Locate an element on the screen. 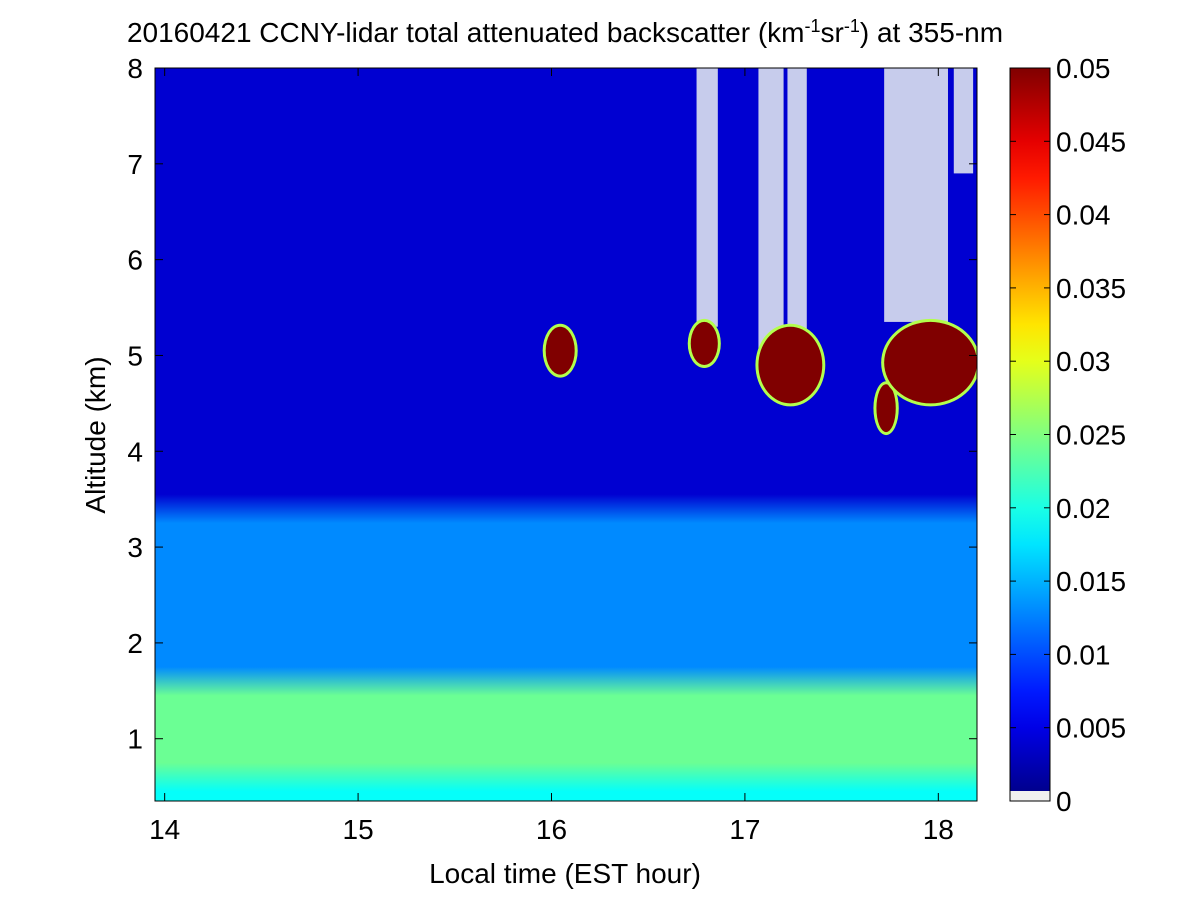 The height and width of the screenshot is (900, 1200). colorbar-tick-label: 0.01 is located at coordinates (1083, 654).